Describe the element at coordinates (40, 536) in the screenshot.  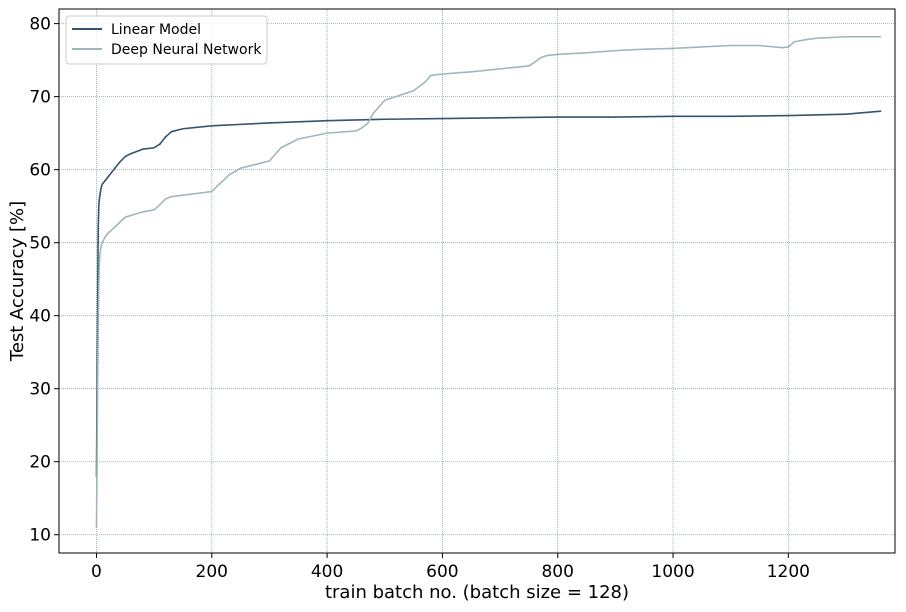
I see `y-tick-label-10: 10` at that location.